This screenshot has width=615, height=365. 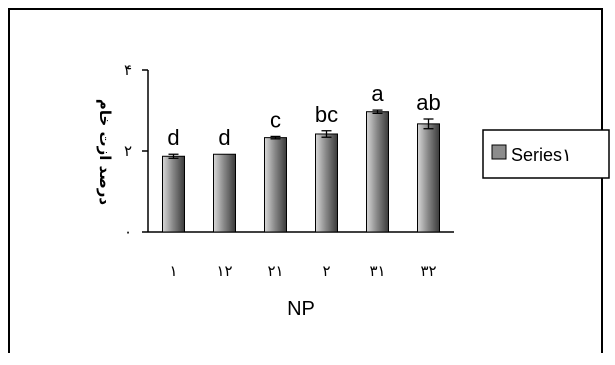 I want to click on significance-letter: c, so click(x=275, y=119).